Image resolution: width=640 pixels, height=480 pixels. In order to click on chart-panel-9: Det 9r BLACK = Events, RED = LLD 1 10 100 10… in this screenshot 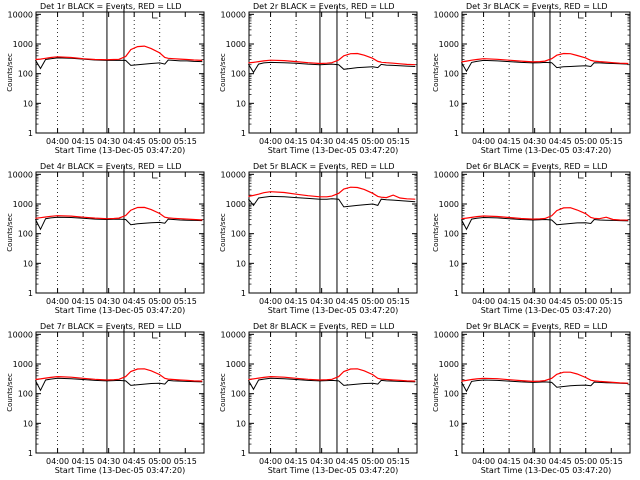, I will do `click(531, 398)`.